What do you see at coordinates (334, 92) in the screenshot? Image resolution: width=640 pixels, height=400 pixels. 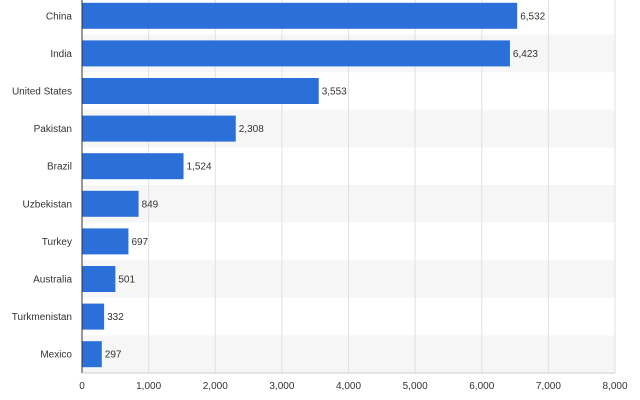 I see `data-label: 3,553` at bounding box center [334, 92].